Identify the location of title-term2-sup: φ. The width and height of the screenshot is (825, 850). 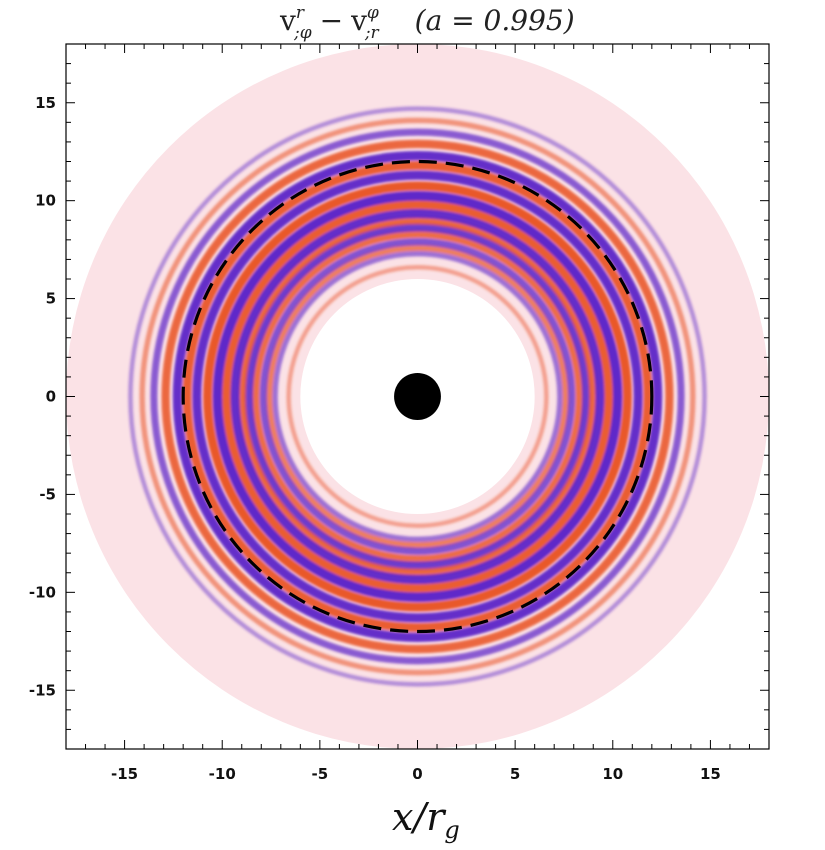
(373, 13).